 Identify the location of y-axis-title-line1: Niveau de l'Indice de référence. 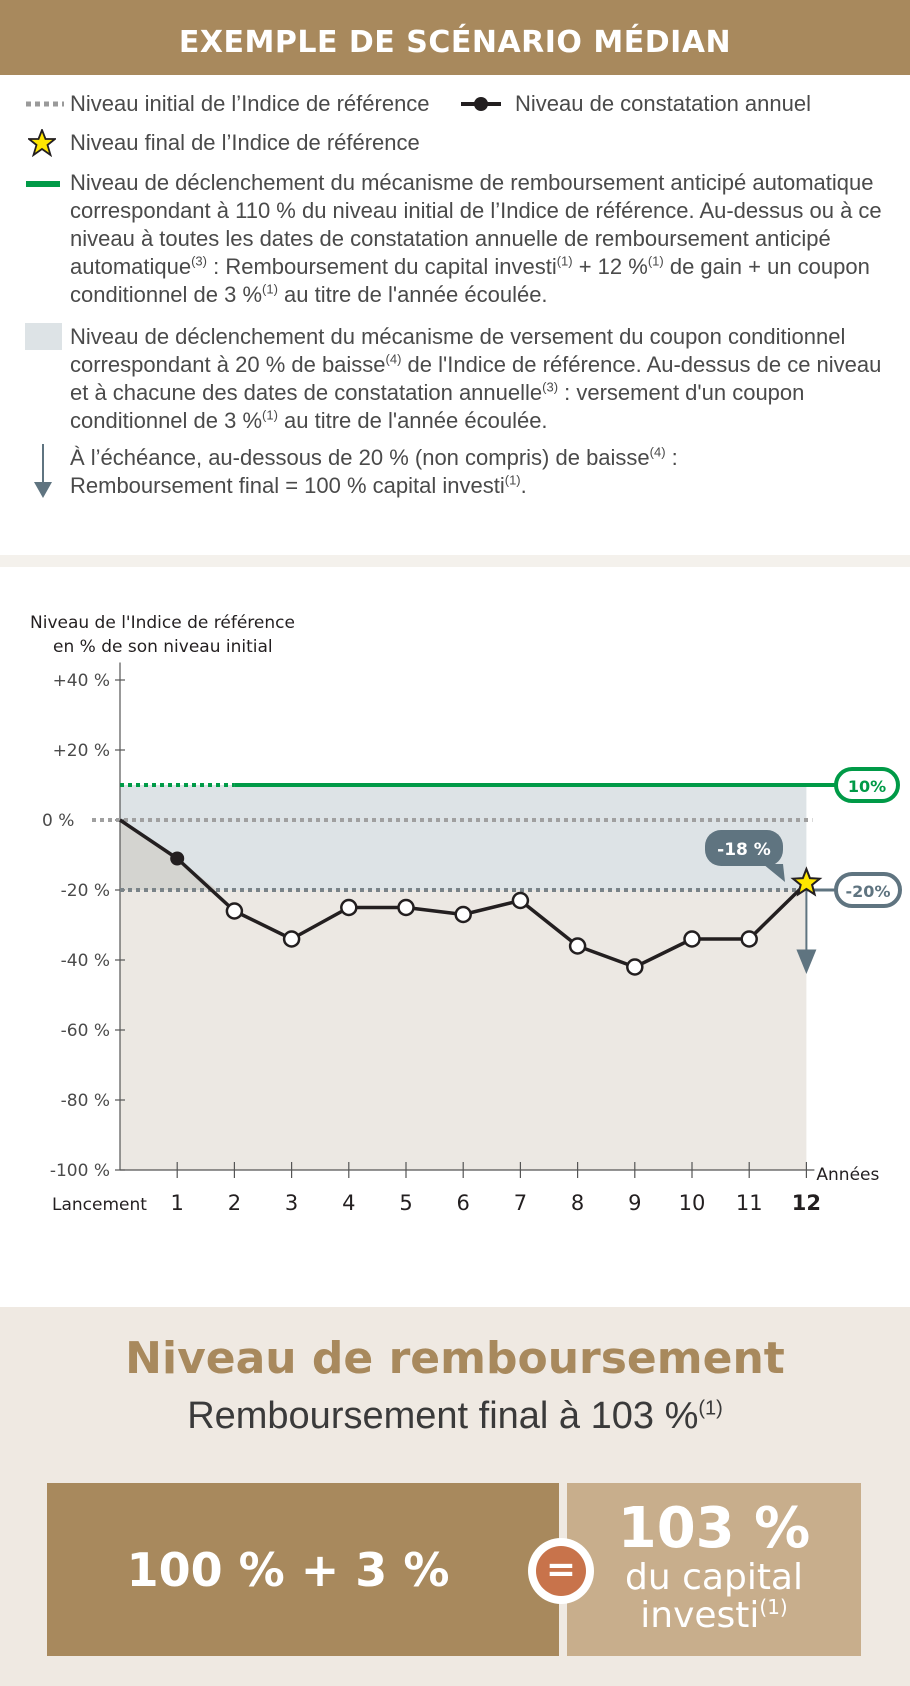
(162, 623).